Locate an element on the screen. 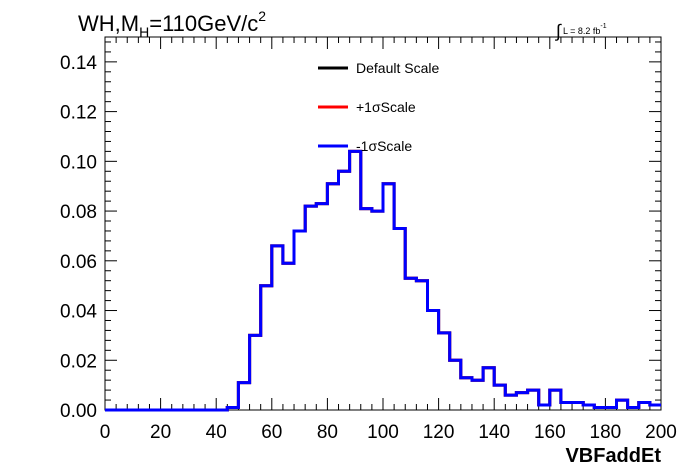 This screenshot has height=472, width=696. x-tick-label: 100 is located at coordinates (383, 432).